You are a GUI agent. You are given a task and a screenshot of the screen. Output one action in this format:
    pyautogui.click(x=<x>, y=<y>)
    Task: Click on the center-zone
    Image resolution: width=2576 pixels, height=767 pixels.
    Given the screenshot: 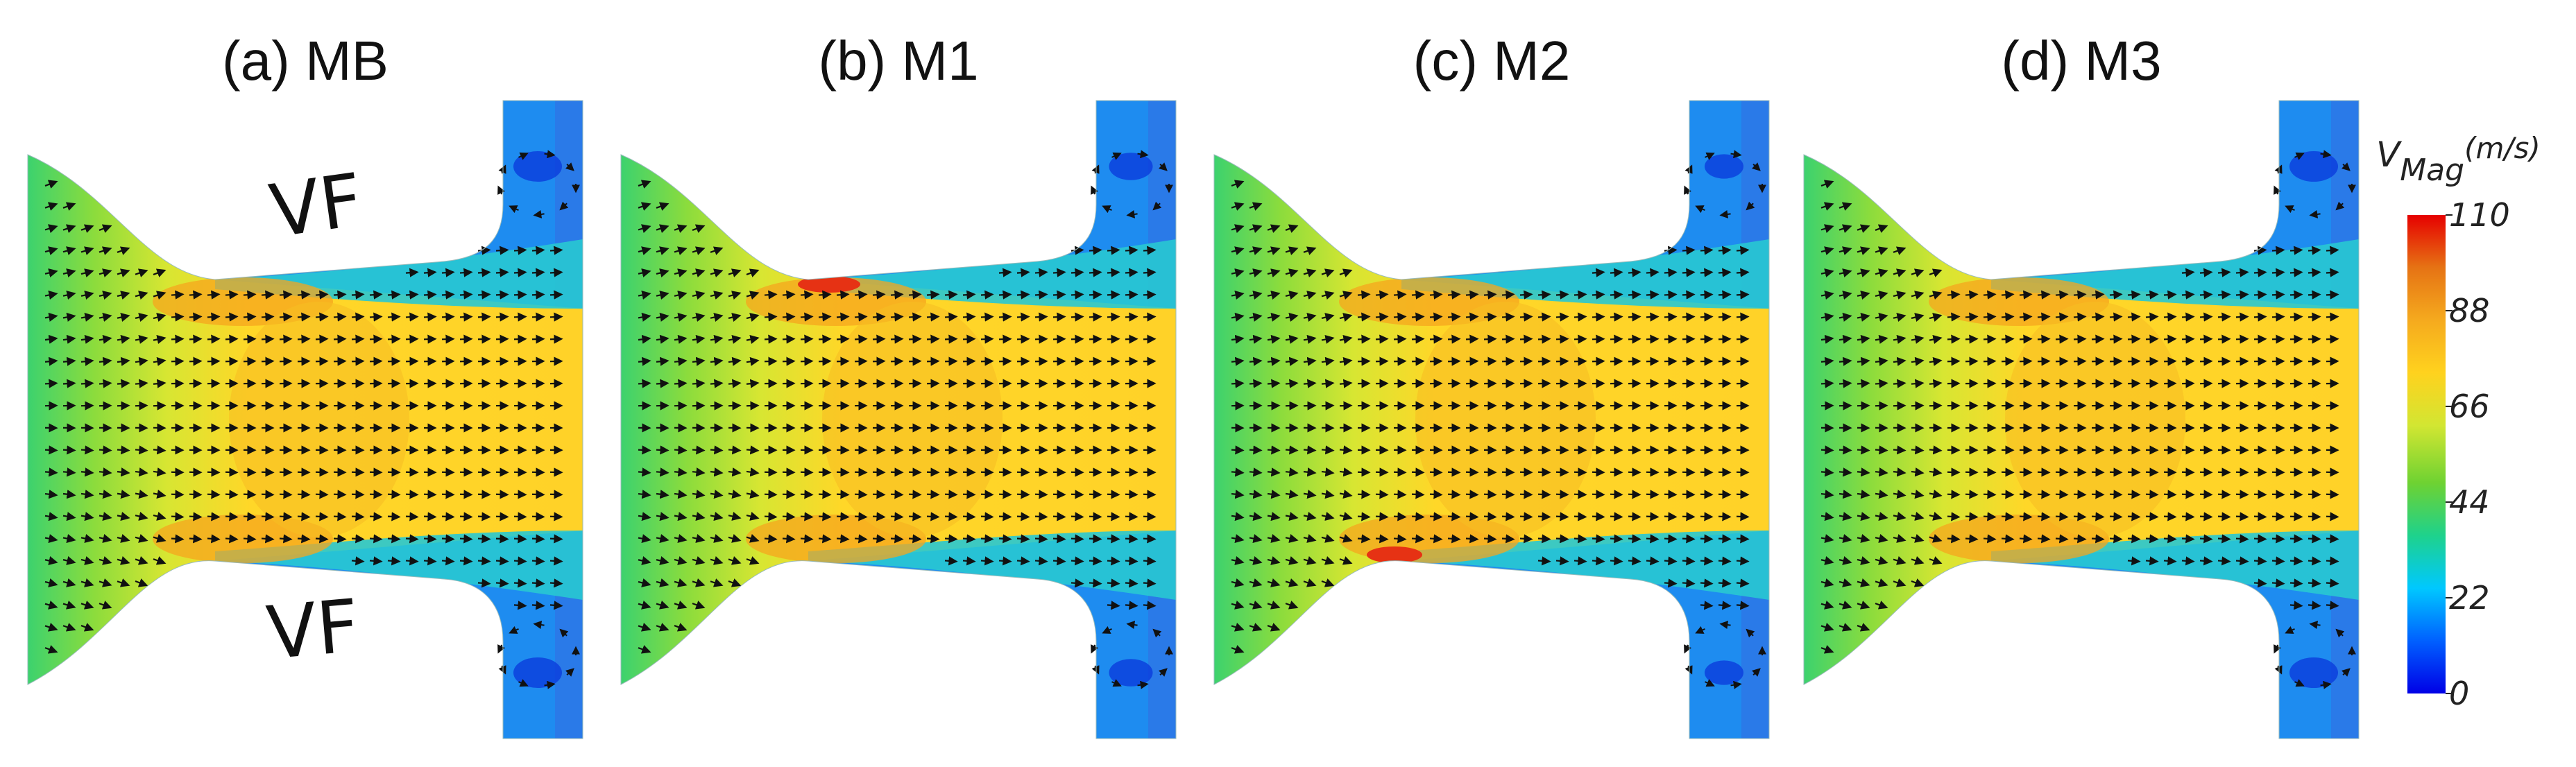 What is the action you would take?
    pyautogui.click(x=1505, y=419)
    